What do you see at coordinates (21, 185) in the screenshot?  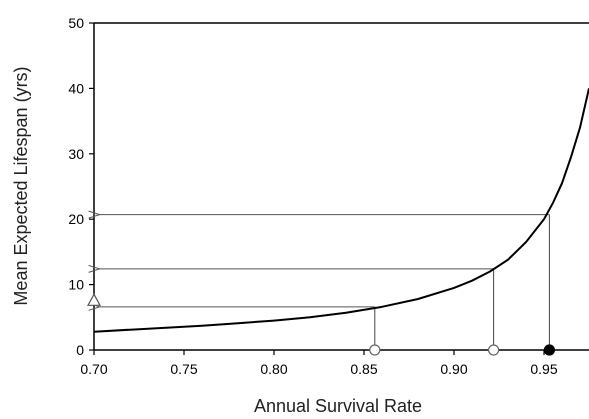 I see `y-axis-label: Mean Expected Lifespan (yrs)` at bounding box center [21, 185].